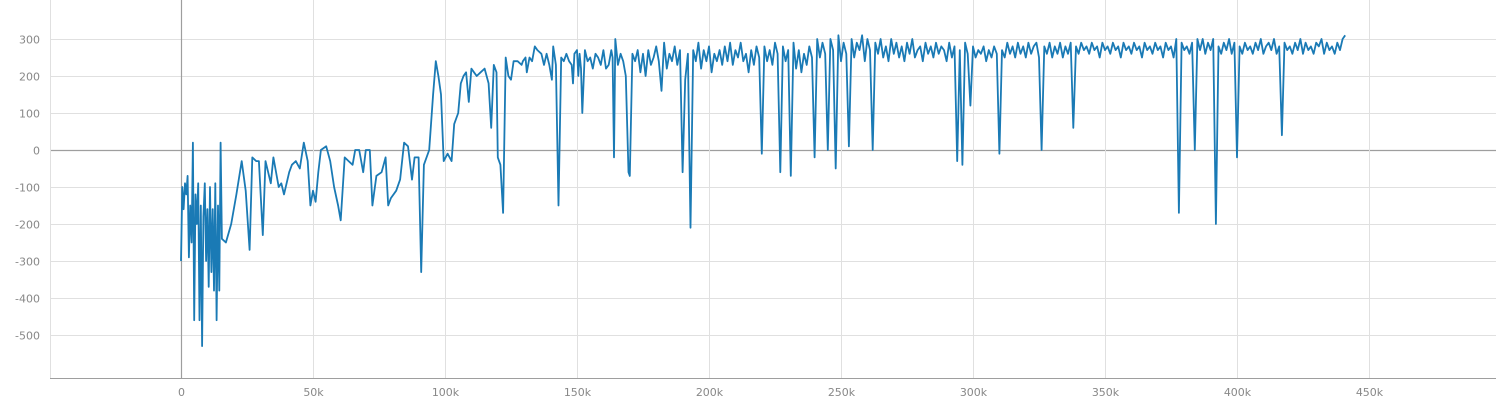 Image resolution: width=1496 pixels, height=404 pixels. I want to click on x-tick-label: 350k, so click(1106, 392).